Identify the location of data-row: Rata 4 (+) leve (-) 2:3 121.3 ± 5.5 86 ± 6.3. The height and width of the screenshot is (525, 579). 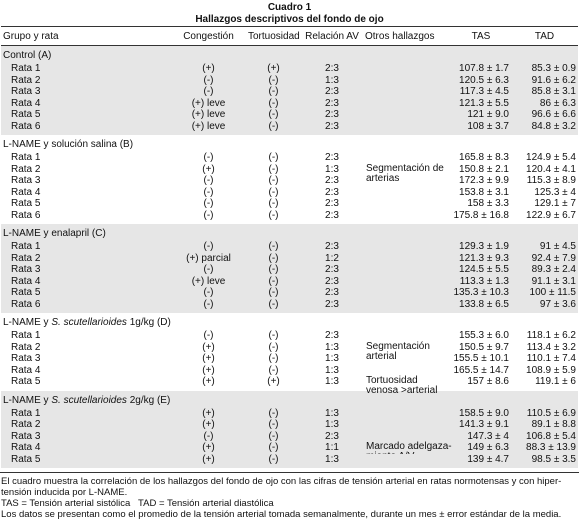
(289, 103).